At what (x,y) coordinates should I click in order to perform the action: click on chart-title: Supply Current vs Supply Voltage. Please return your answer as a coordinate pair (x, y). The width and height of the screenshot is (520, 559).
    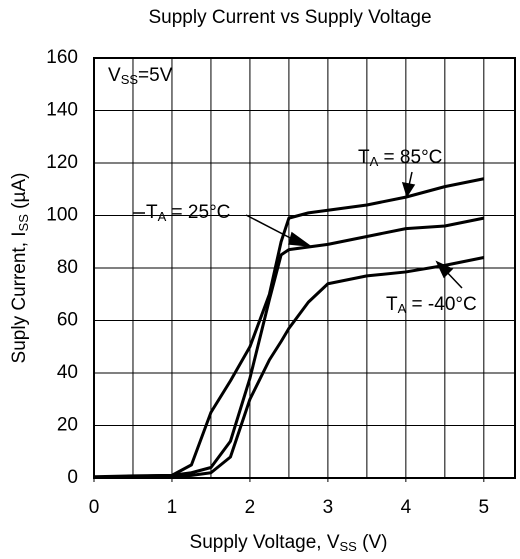
    Looking at the image, I should click on (289, 17).